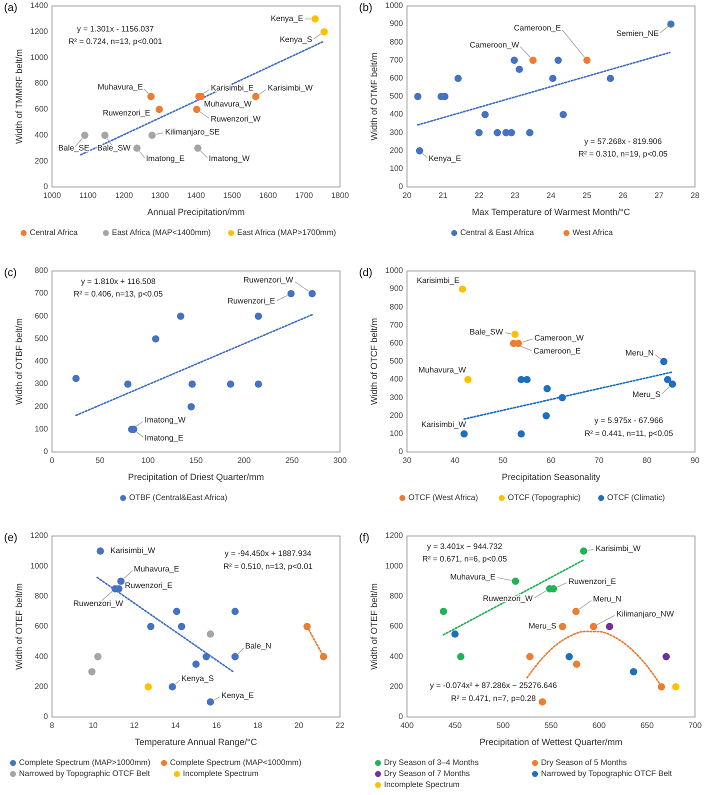 The width and height of the screenshot is (709, 795). What do you see at coordinates (364, 538) in the screenshot?
I see `chart-title: (f)` at bounding box center [364, 538].